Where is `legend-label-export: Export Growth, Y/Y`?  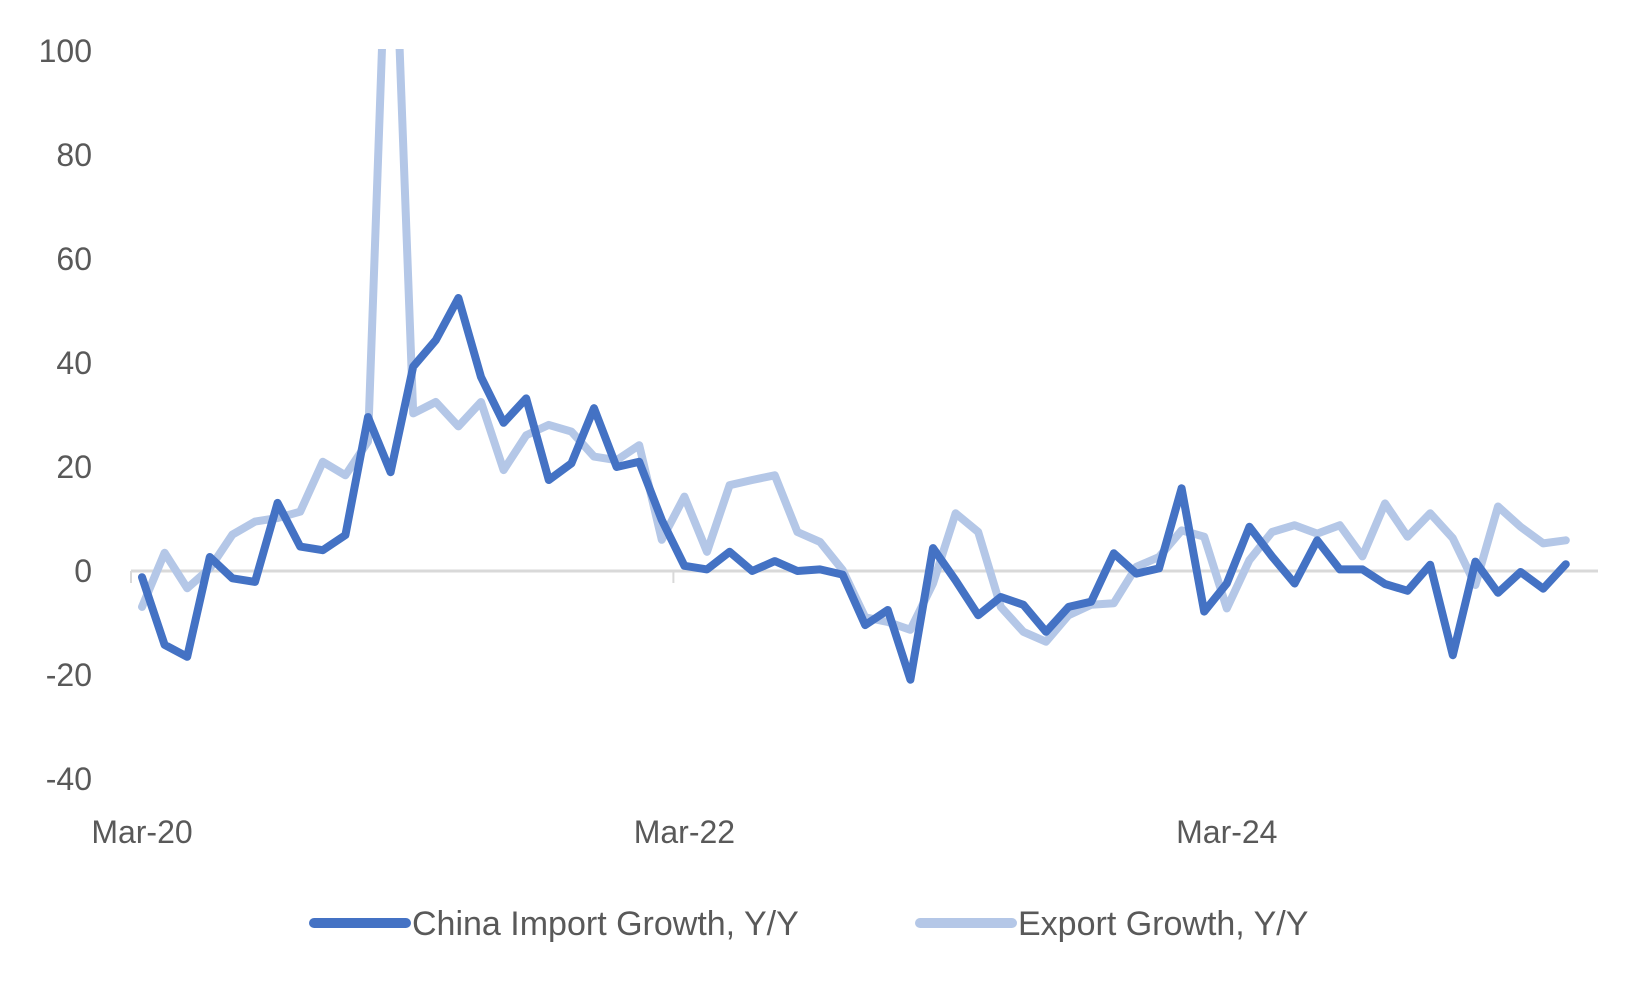
legend-label-export: Export Growth, Y/Y is located at coordinates (1163, 924).